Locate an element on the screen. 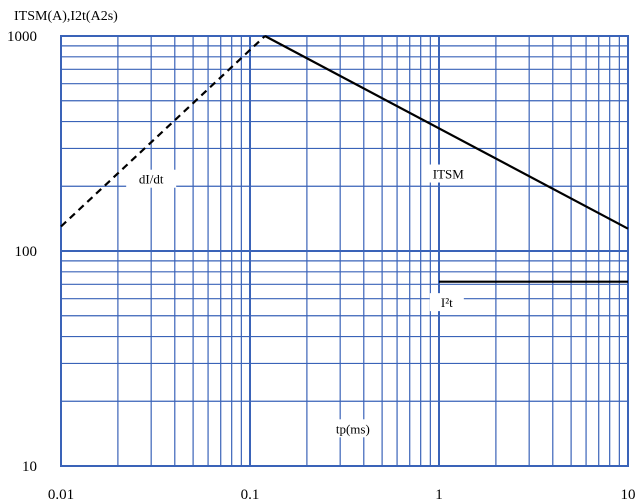  annotation-label: ITSM is located at coordinates (449, 174).